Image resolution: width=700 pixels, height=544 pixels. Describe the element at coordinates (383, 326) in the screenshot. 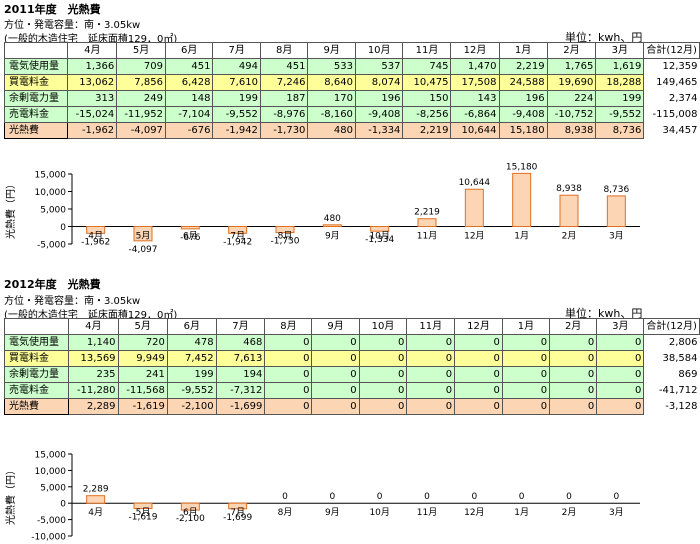

I see `month-header: 10月` at that location.